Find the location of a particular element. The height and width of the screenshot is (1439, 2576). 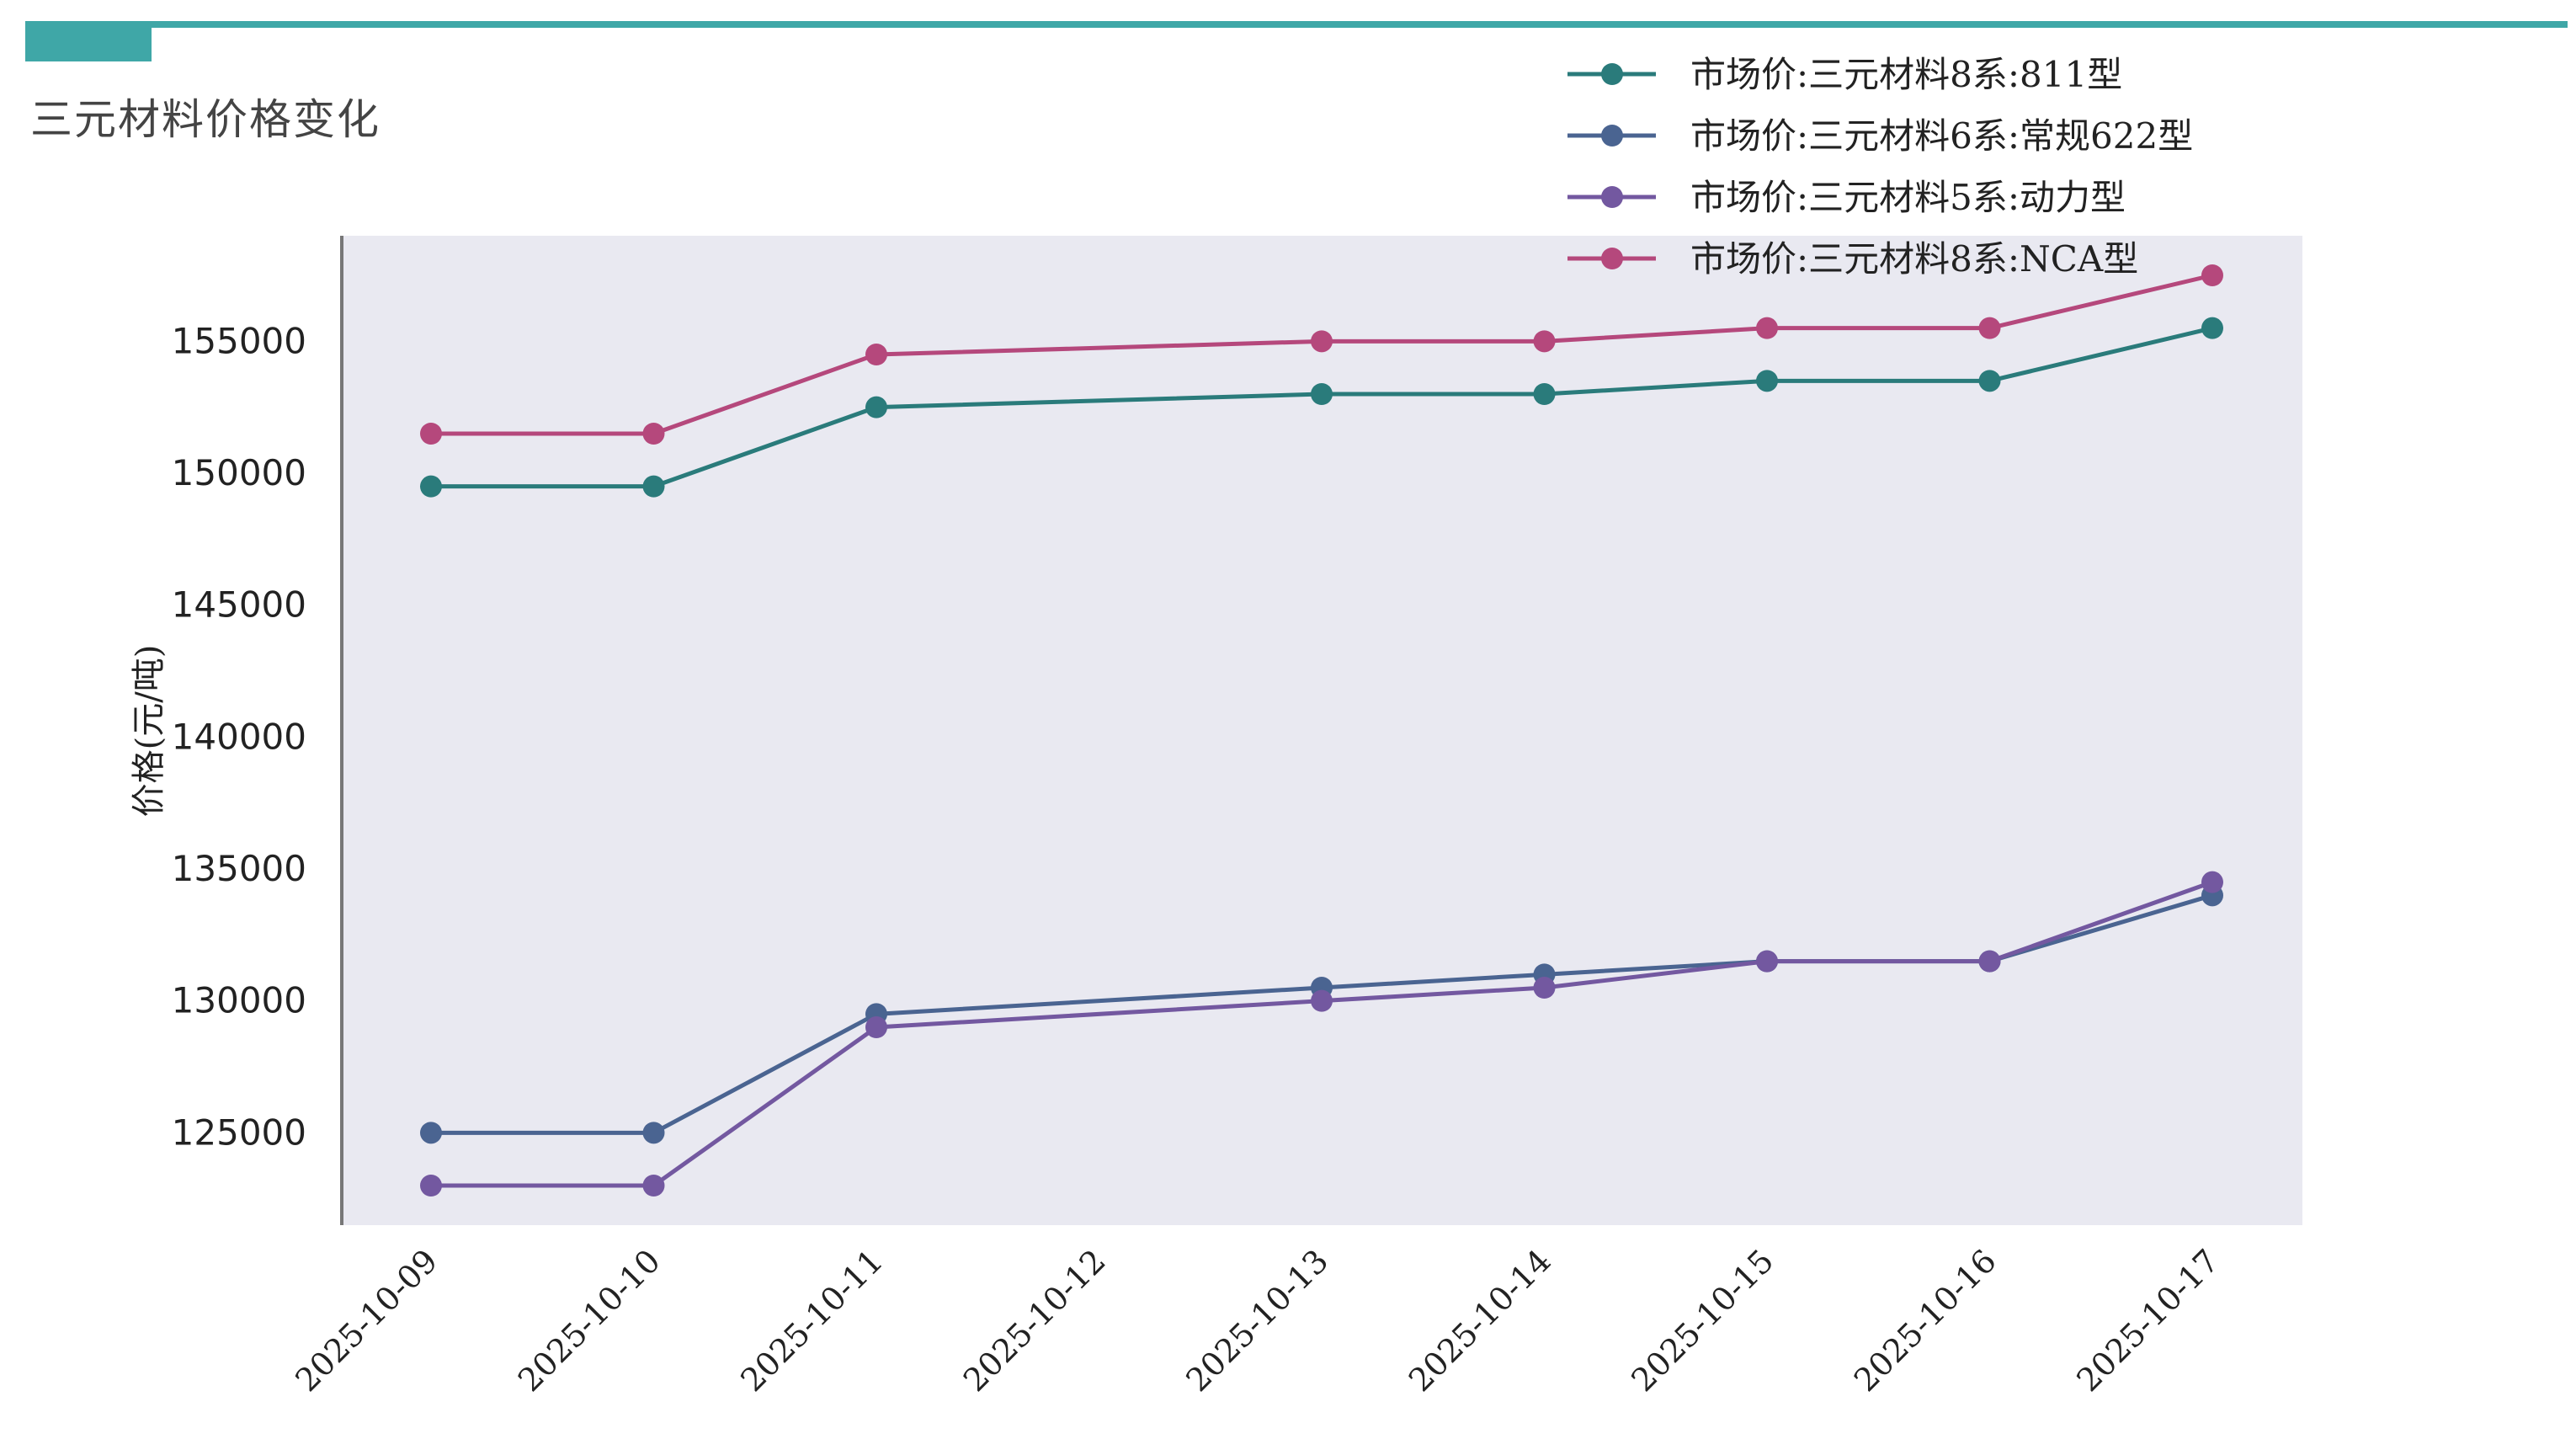

x-tick-label: 2025-10-13 is located at coordinates (1257, 1320).